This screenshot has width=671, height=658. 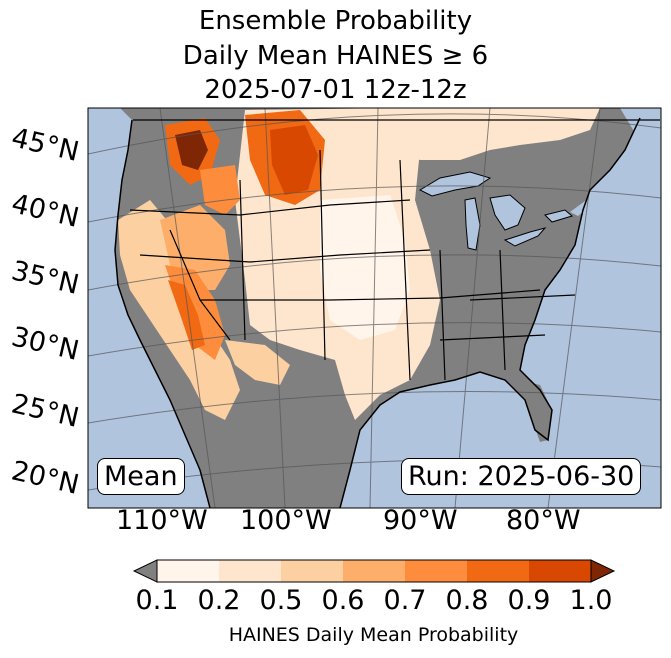 I want to click on colorbar-tick-label: 0.1, so click(x=157, y=600).